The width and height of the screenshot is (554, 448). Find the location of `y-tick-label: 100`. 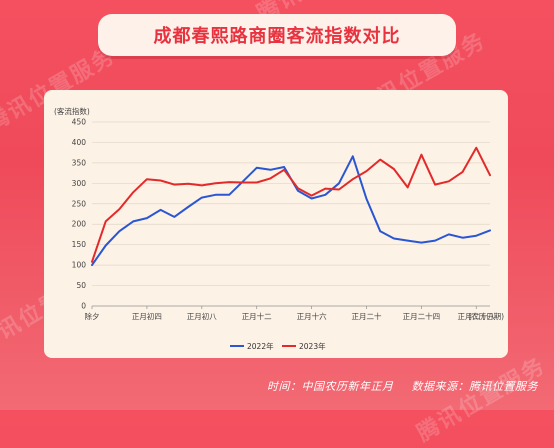

y-tick-label: 100 is located at coordinates (79, 265).